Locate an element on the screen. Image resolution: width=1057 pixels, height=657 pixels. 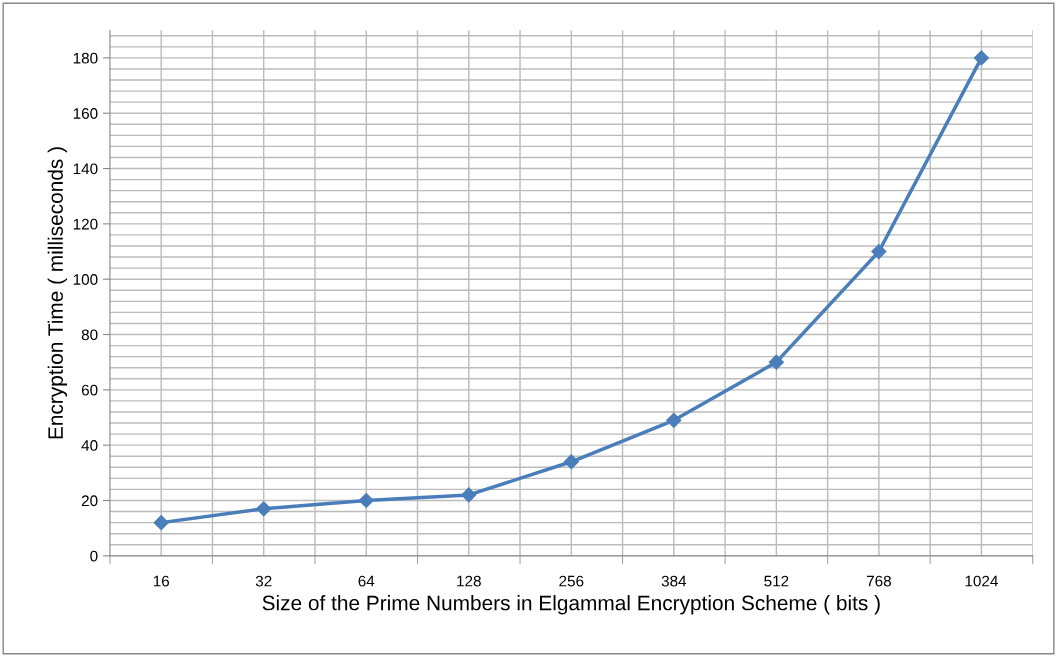
y-tick-label: 60 is located at coordinates (89, 390).